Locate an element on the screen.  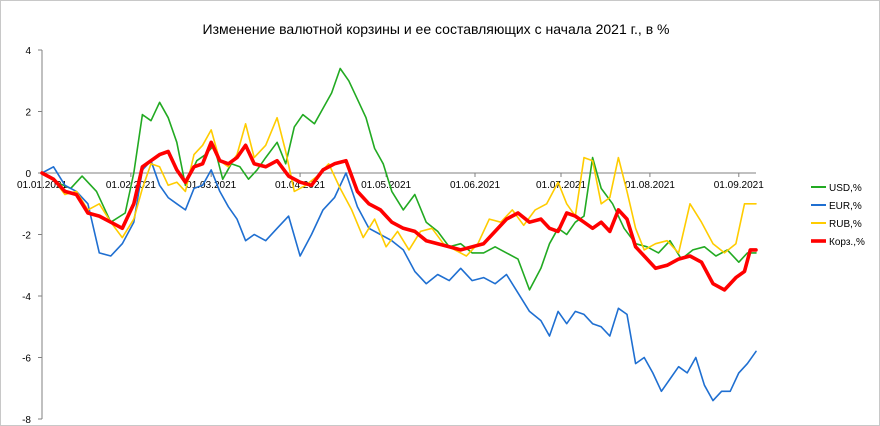
x-tick-label: 01.05.2021 is located at coordinates (386, 185).